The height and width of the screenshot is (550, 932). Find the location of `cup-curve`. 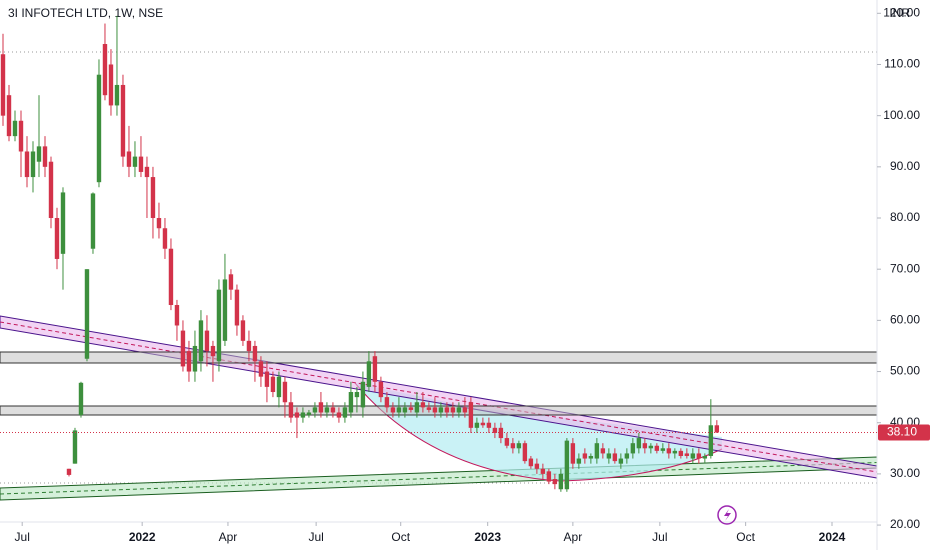

cup-curve is located at coordinates (538, 432).